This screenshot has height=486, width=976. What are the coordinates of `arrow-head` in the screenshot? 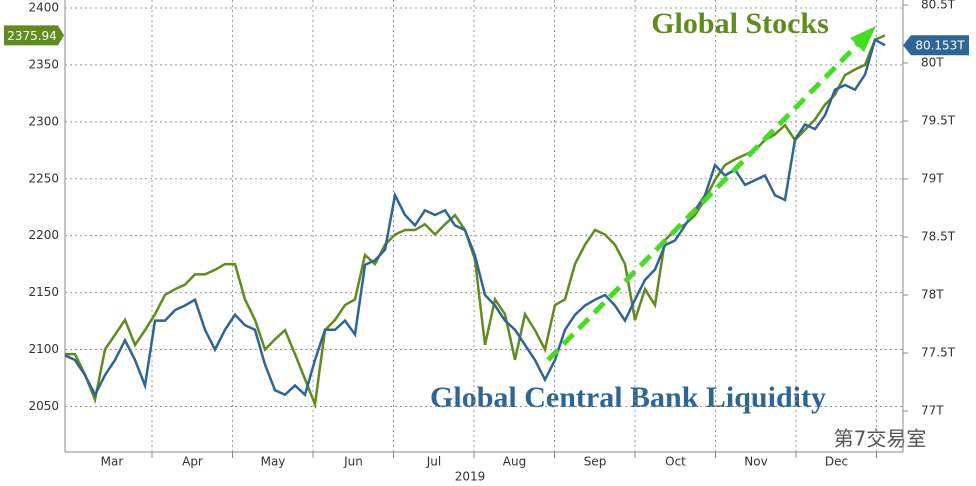 It's located at (863, 39).